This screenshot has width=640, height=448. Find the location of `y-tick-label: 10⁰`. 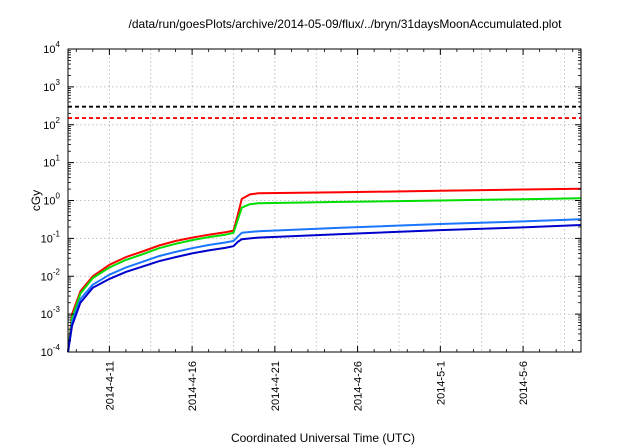

y-tick-label: 10⁰ is located at coordinates (51, 200).